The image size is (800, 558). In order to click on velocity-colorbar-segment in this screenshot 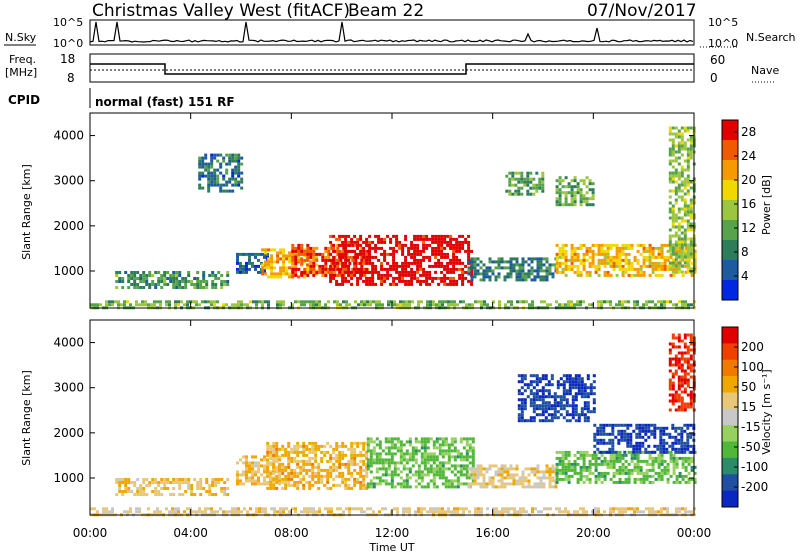, I will do `click(730, 417)`.